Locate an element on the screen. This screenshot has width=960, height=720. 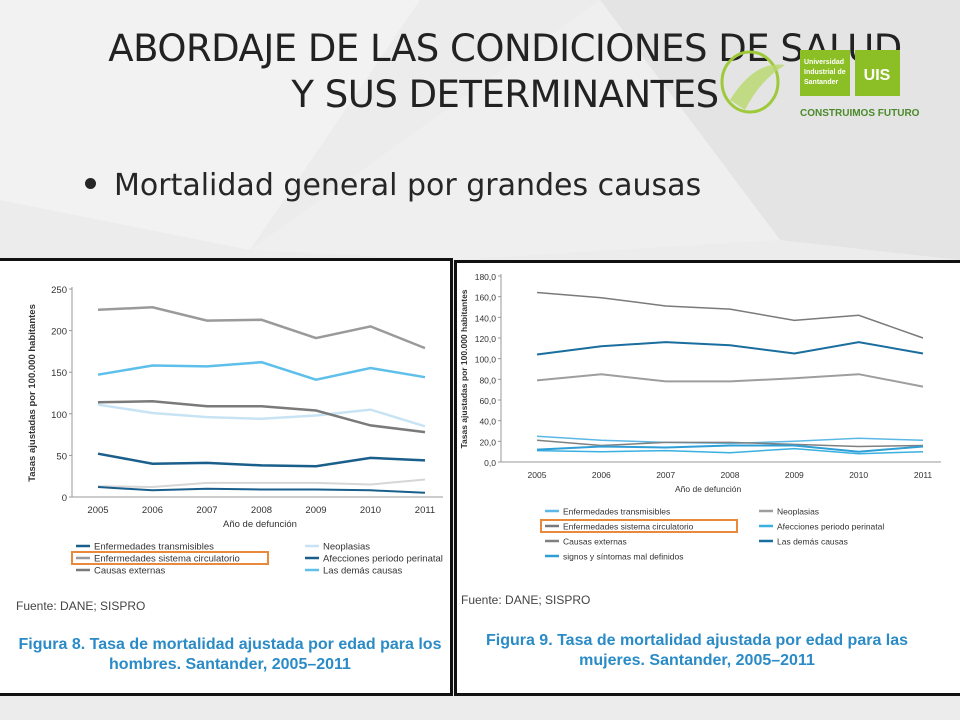
title-line-2: Y SUS DETERMINANTES is located at coordinates (505, 94).